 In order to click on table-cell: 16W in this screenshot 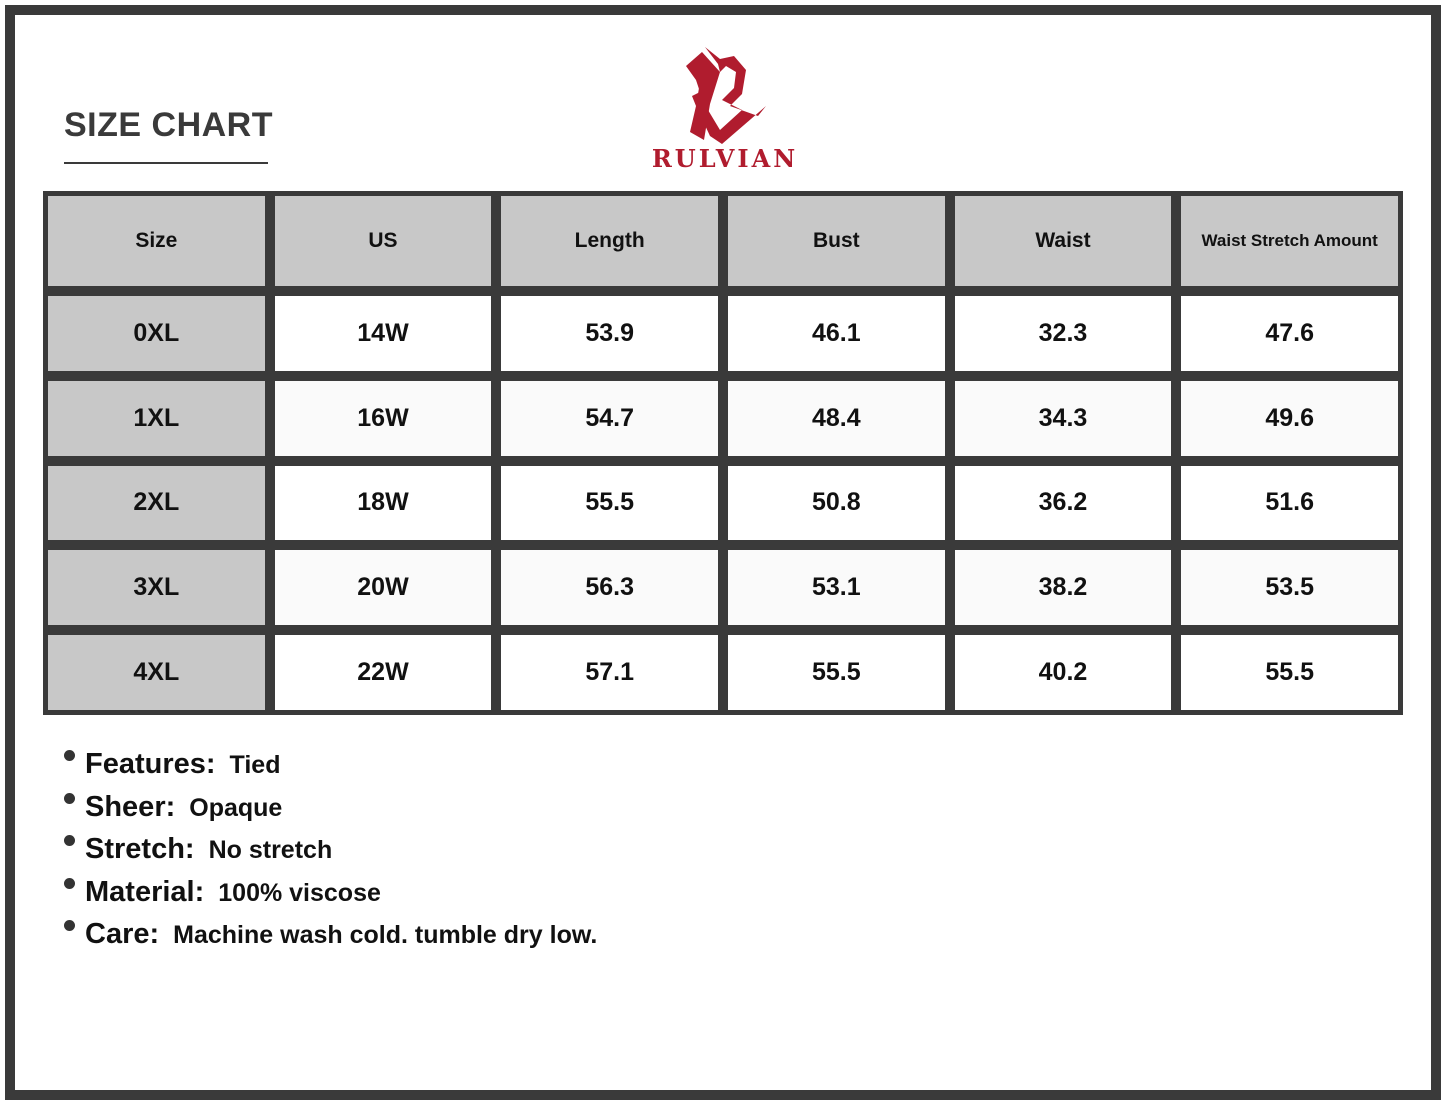, I will do `click(383, 418)`.